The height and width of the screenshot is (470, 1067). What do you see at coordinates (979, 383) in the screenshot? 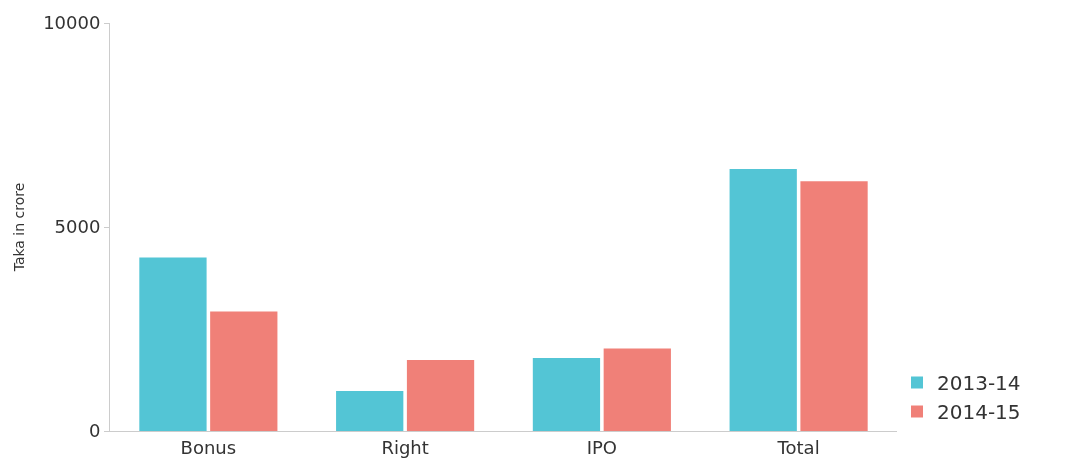
I see `legend-label: 2013-14` at bounding box center [979, 383].